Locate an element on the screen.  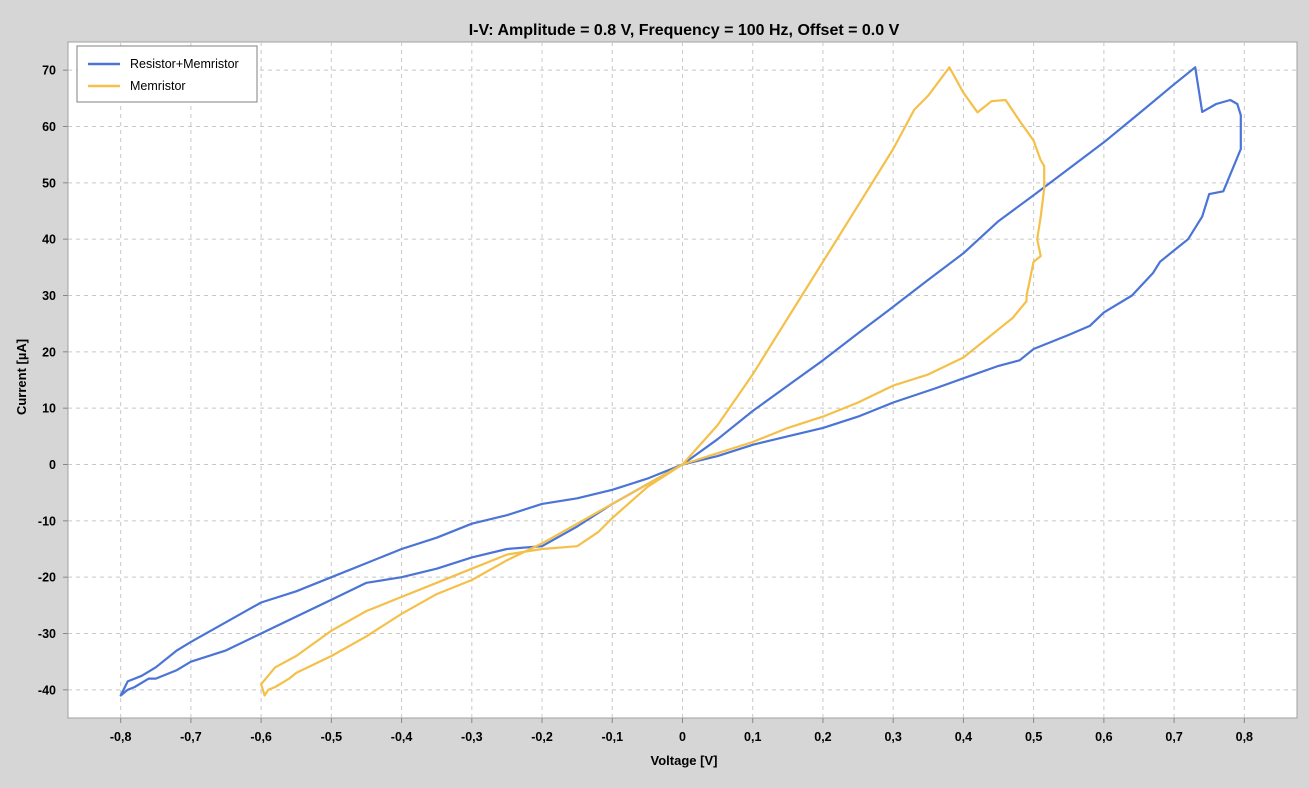
x-tick-label: -0,6 is located at coordinates (261, 737).